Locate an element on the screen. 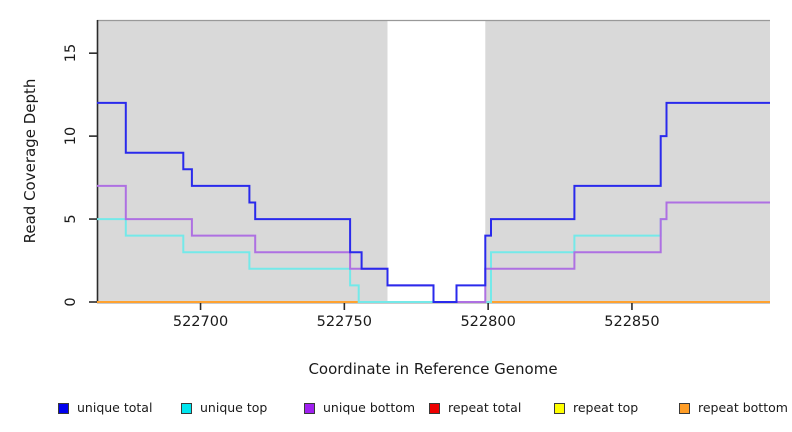 The width and height of the screenshot is (792, 432). x-tick-label: 522850 is located at coordinates (632, 322).